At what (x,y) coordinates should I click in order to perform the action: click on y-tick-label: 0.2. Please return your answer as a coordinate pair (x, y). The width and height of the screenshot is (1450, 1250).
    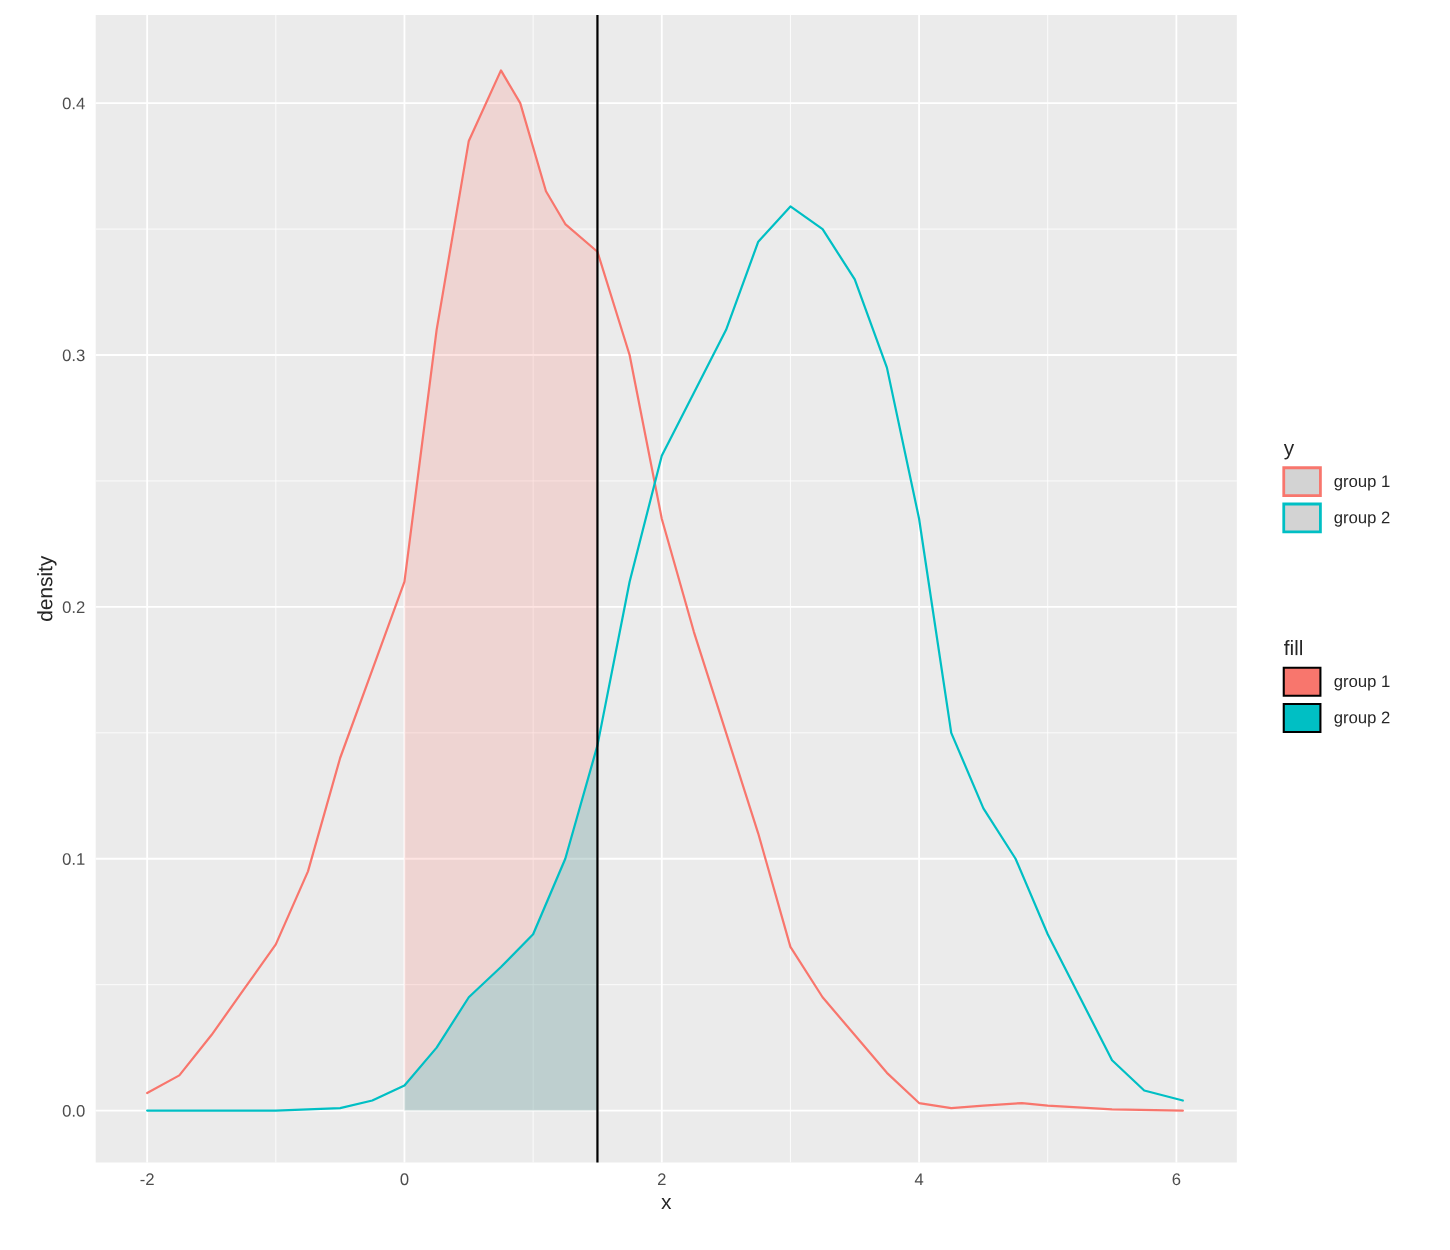
    Looking at the image, I should click on (73, 607).